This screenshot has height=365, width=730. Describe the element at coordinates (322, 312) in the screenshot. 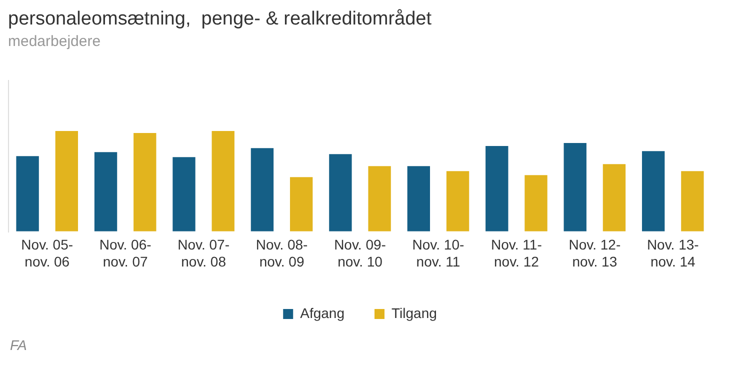

I see `legend-label: Afgang` at that location.